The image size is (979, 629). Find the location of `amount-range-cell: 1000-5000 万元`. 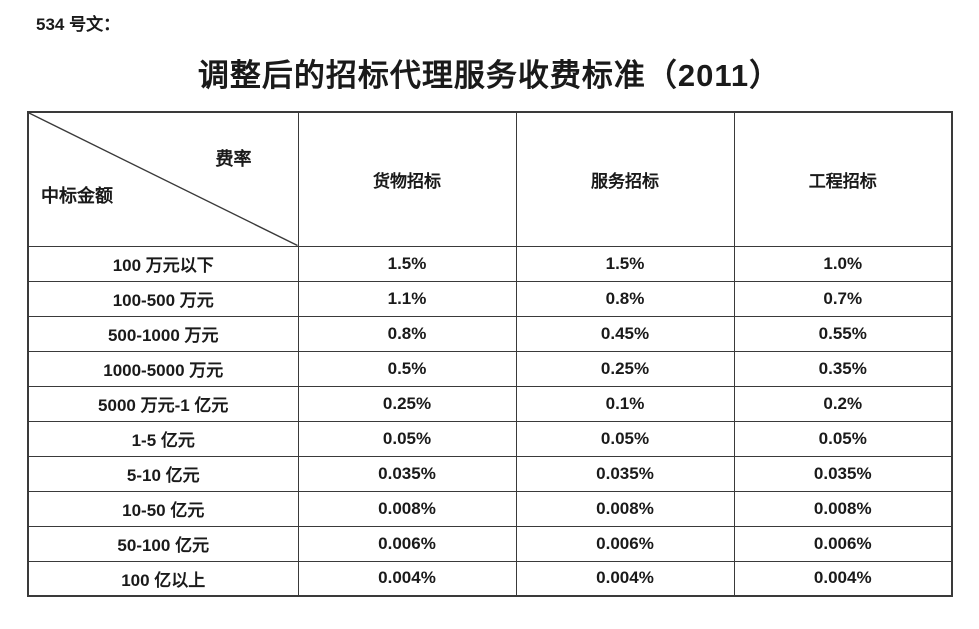

amount-range-cell: 1000-5000 万元 is located at coordinates (163, 368).